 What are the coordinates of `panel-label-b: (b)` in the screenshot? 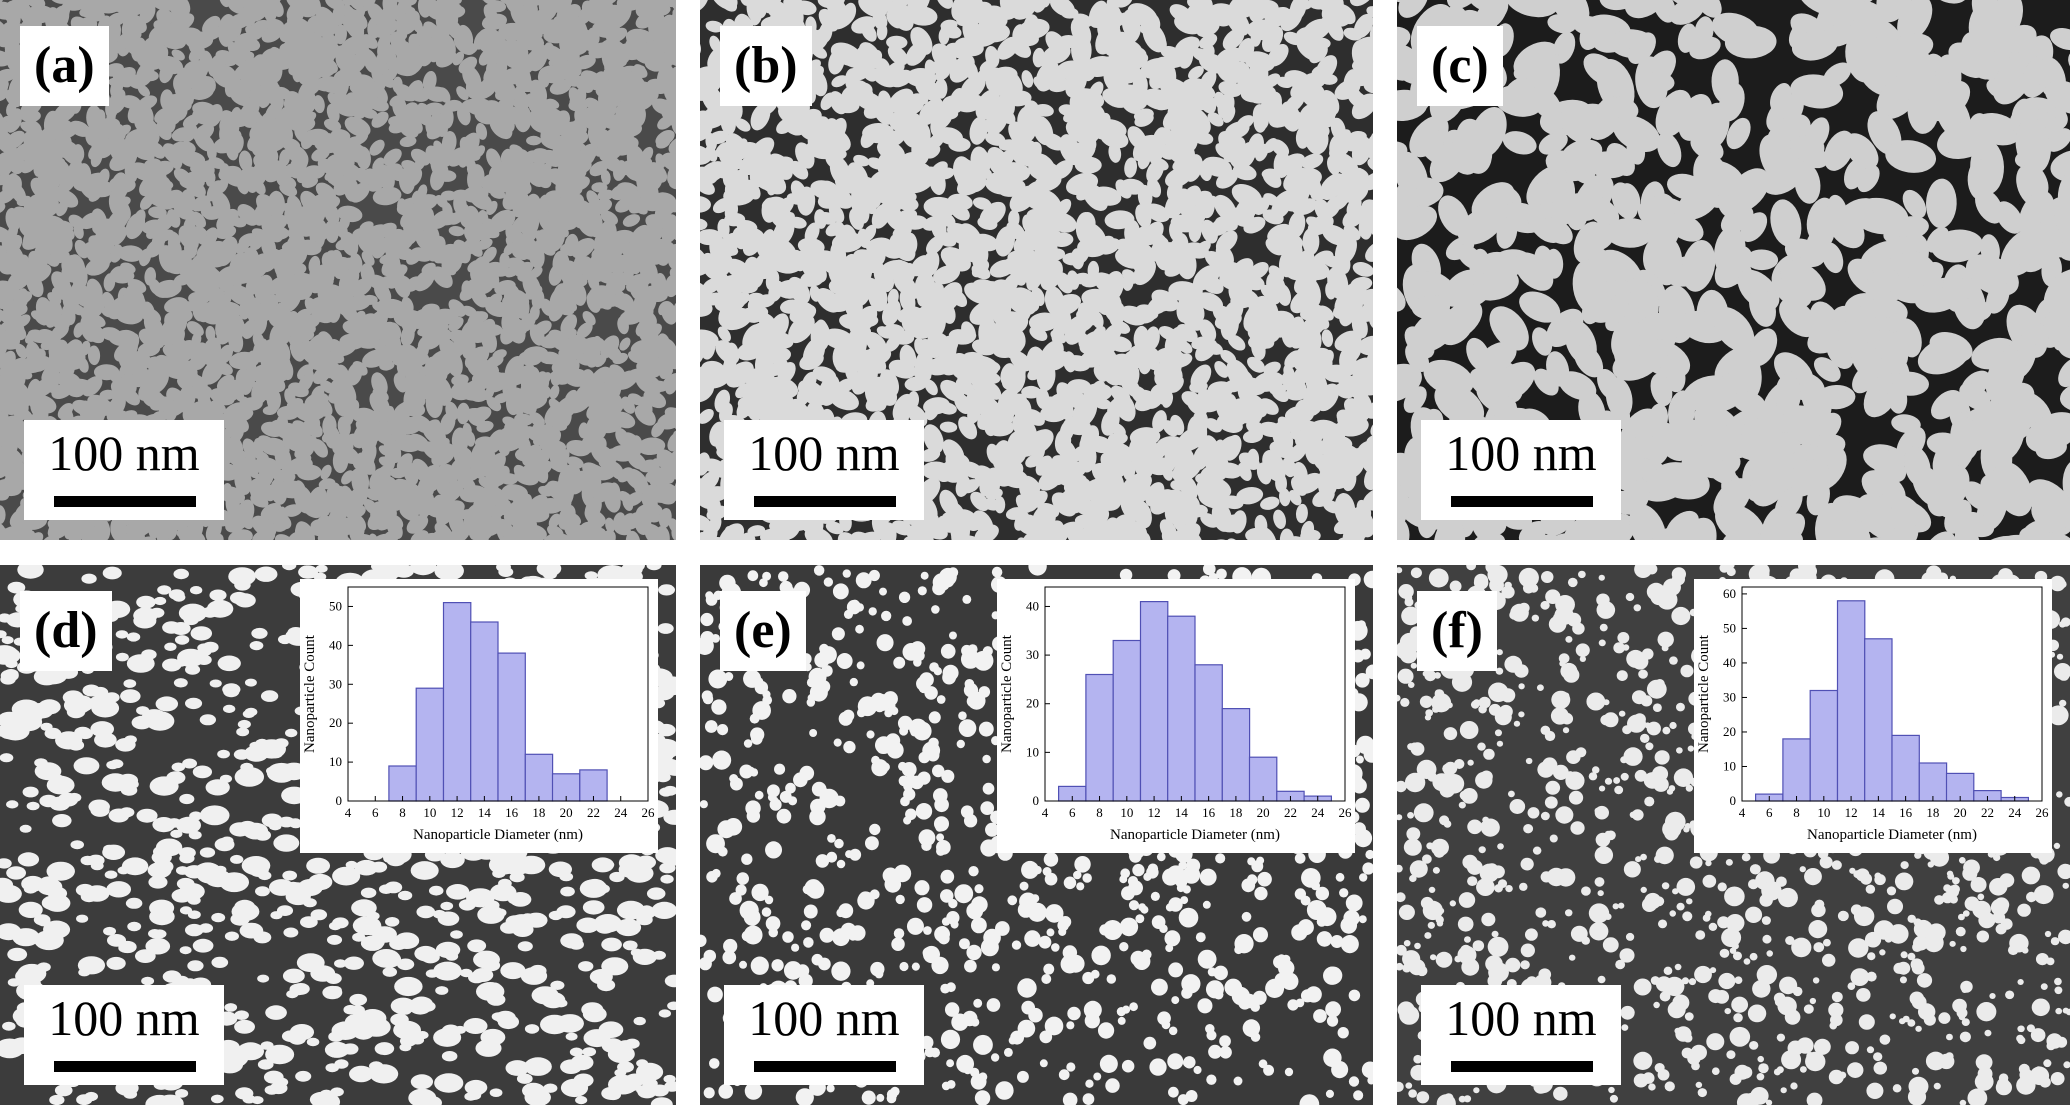 It's located at (766, 66).